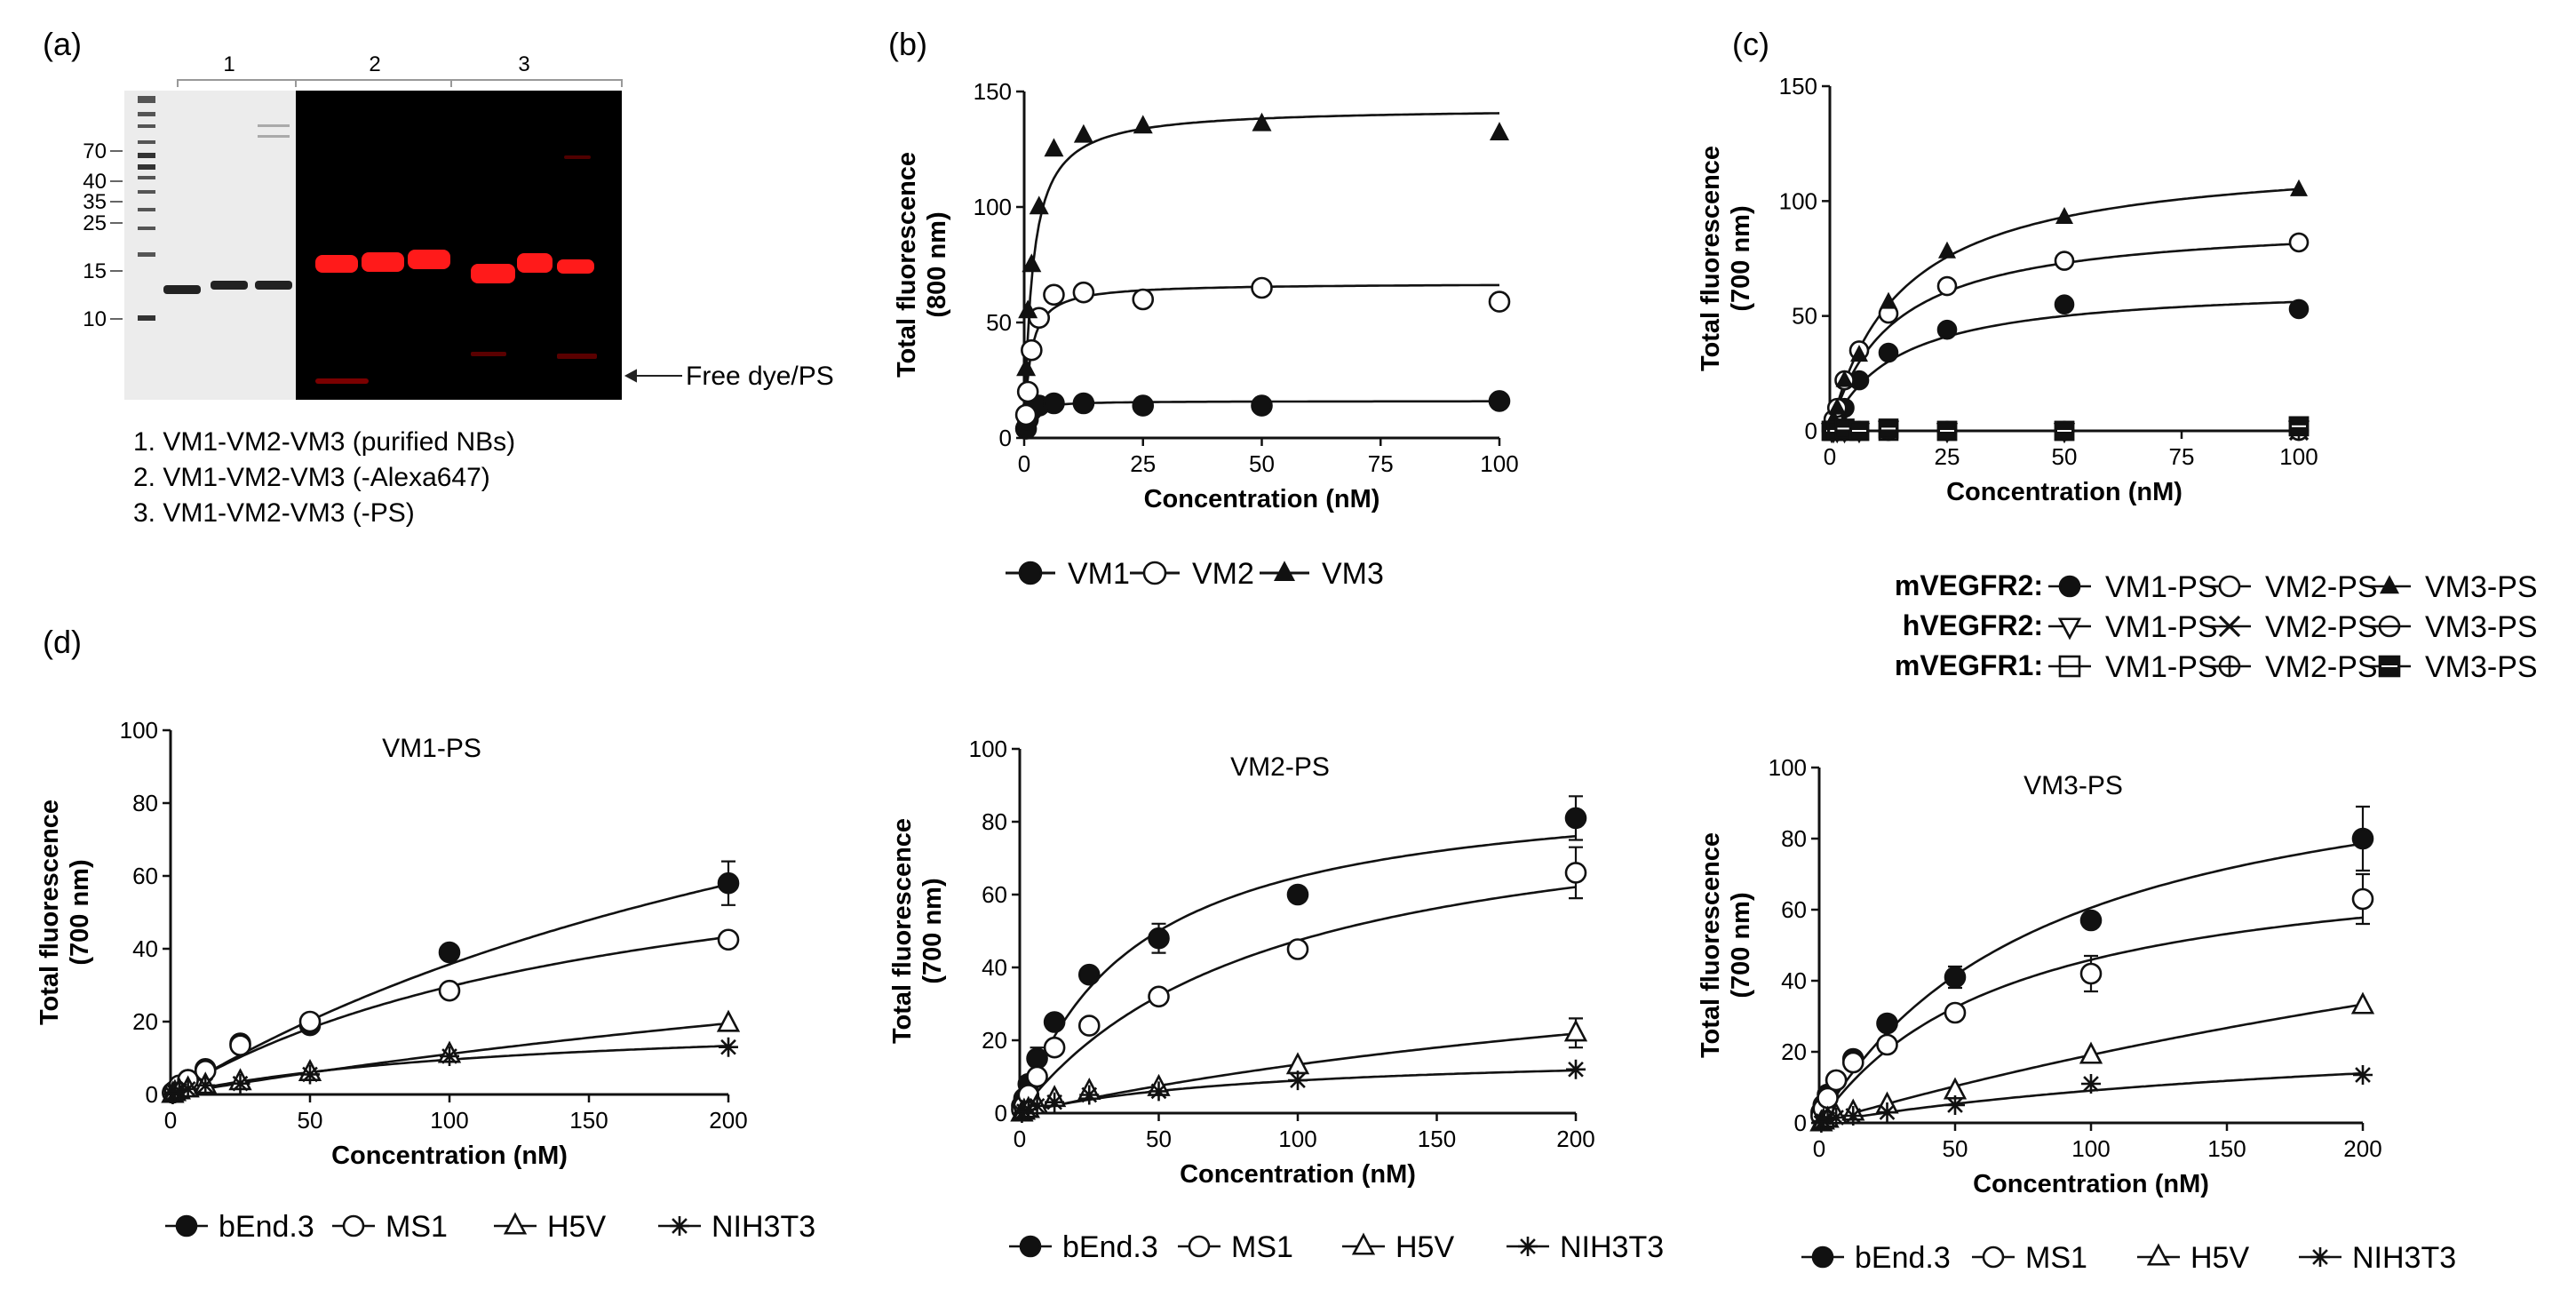 This screenshot has width=2576, height=1305. What do you see at coordinates (2161, 667) in the screenshot?
I see `legend-label-mvegfr1-vm1-ps: VM1-PS` at bounding box center [2161, 667].